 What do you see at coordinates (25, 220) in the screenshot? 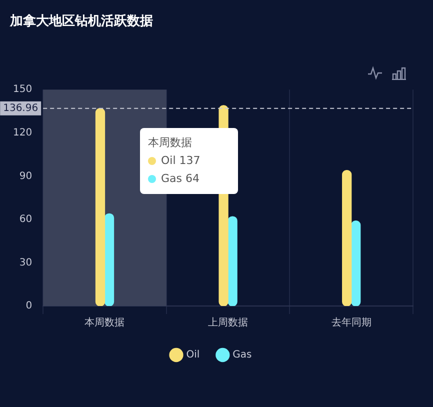
I see `y-tick-label: 60` at bounding box center [25, 220].